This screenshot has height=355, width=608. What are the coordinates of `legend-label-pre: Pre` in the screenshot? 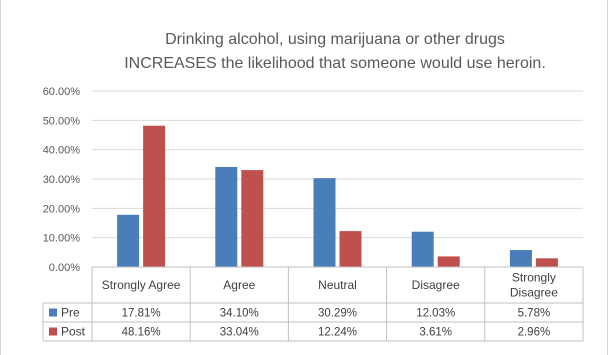 It's located at (70, 313).